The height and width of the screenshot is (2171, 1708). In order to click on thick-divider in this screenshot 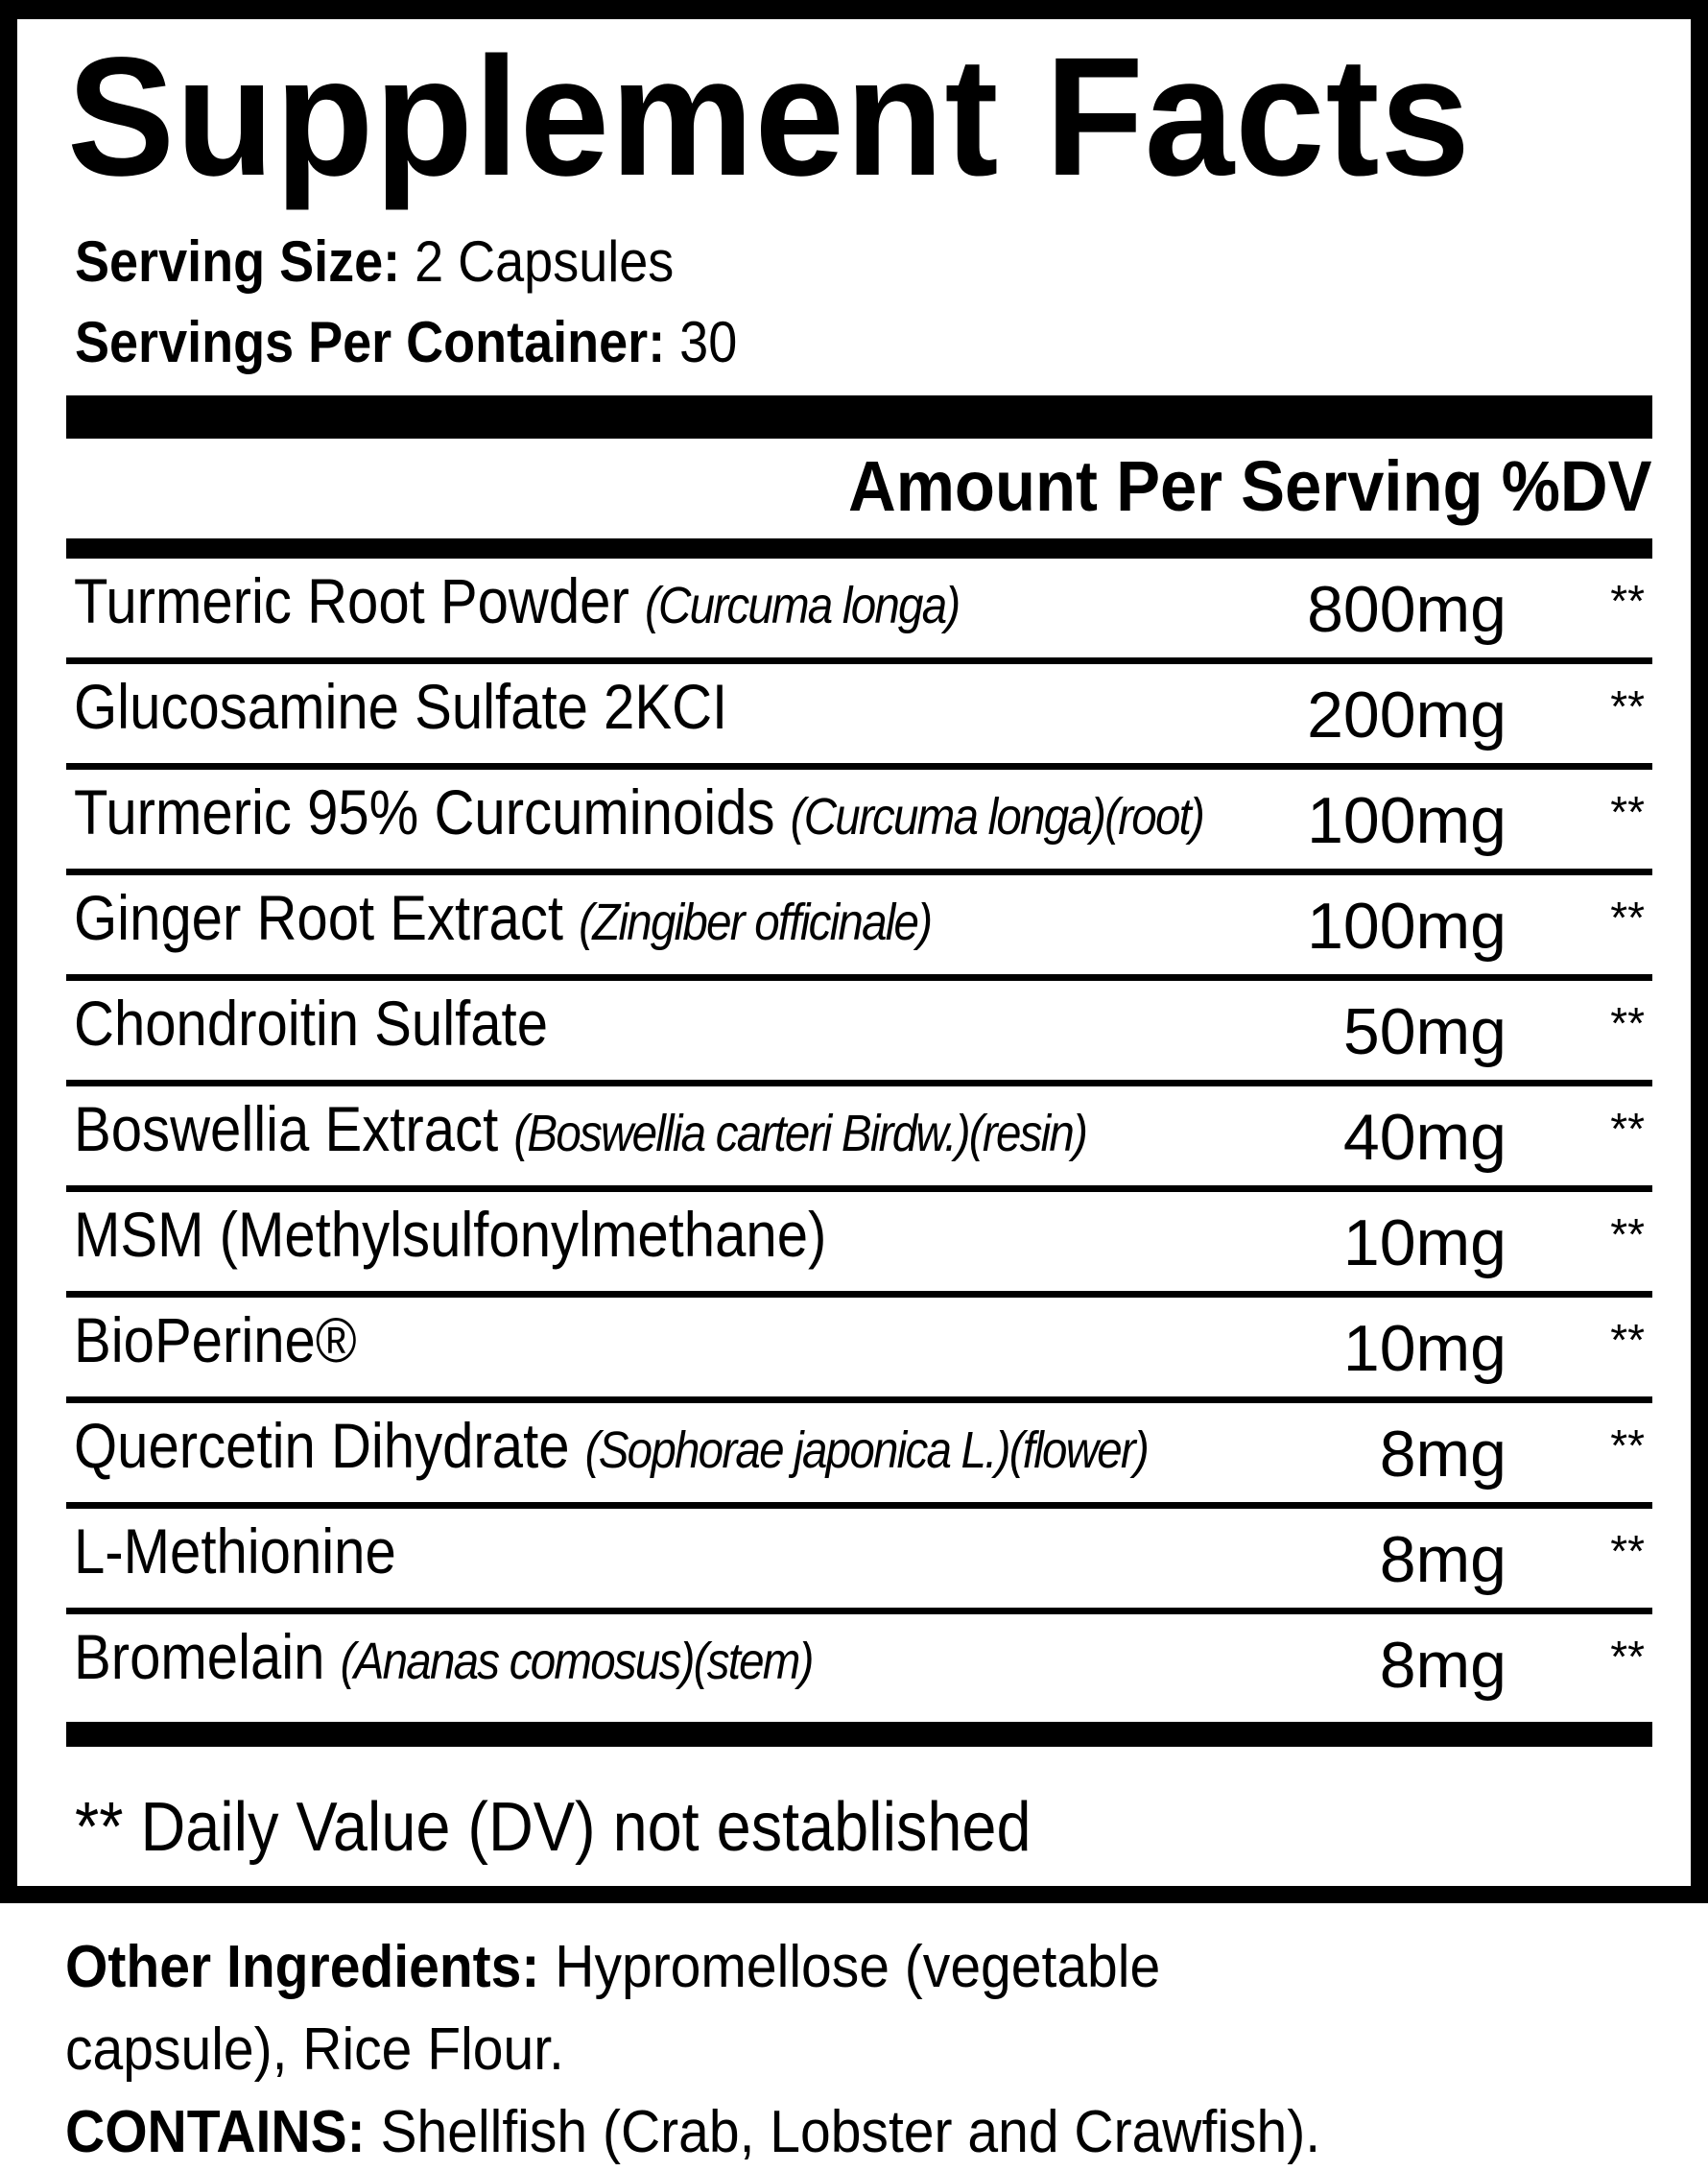, I will do `click(859, 417)`.